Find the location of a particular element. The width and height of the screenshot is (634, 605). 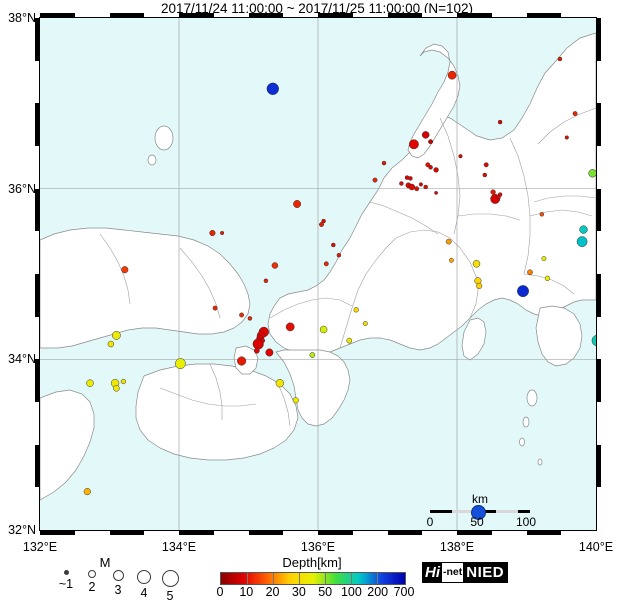

magnitude-legend: M ~1 2 3 4 5 is located at coordinates (105, 579).